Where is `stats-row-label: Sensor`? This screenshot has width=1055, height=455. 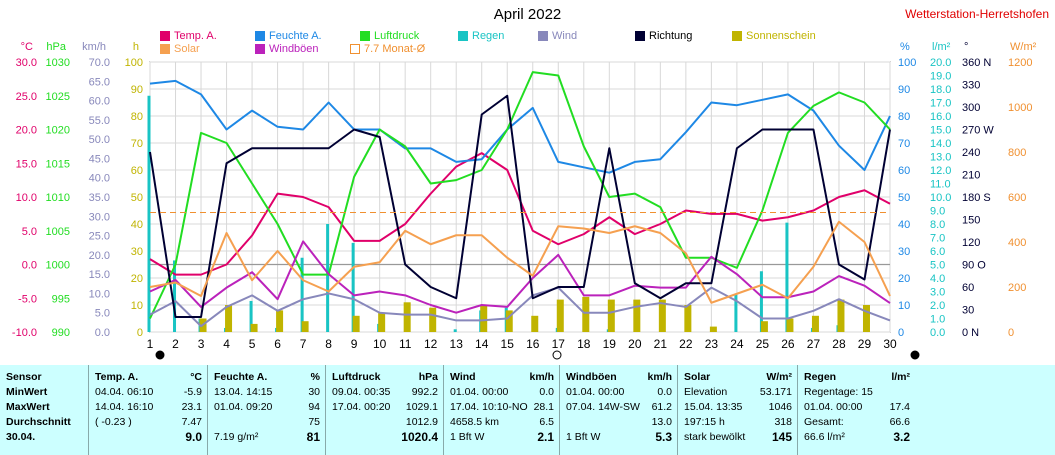
stats-row-label: Sensor is located at coordinates (24, 377).